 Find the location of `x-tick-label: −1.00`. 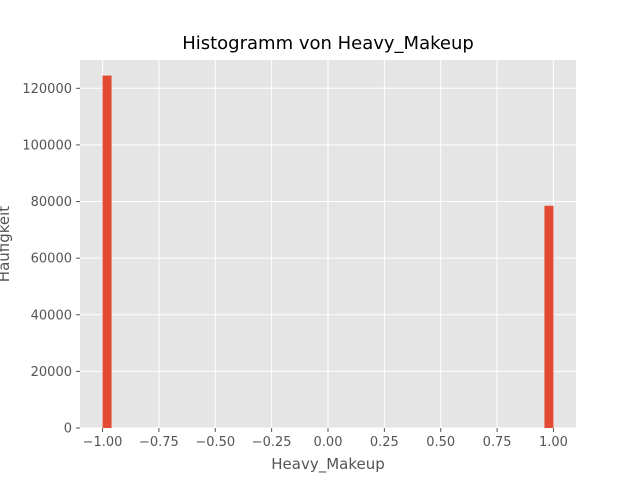

x-tick-label: −1.00 is located at coordinates (103, 442).